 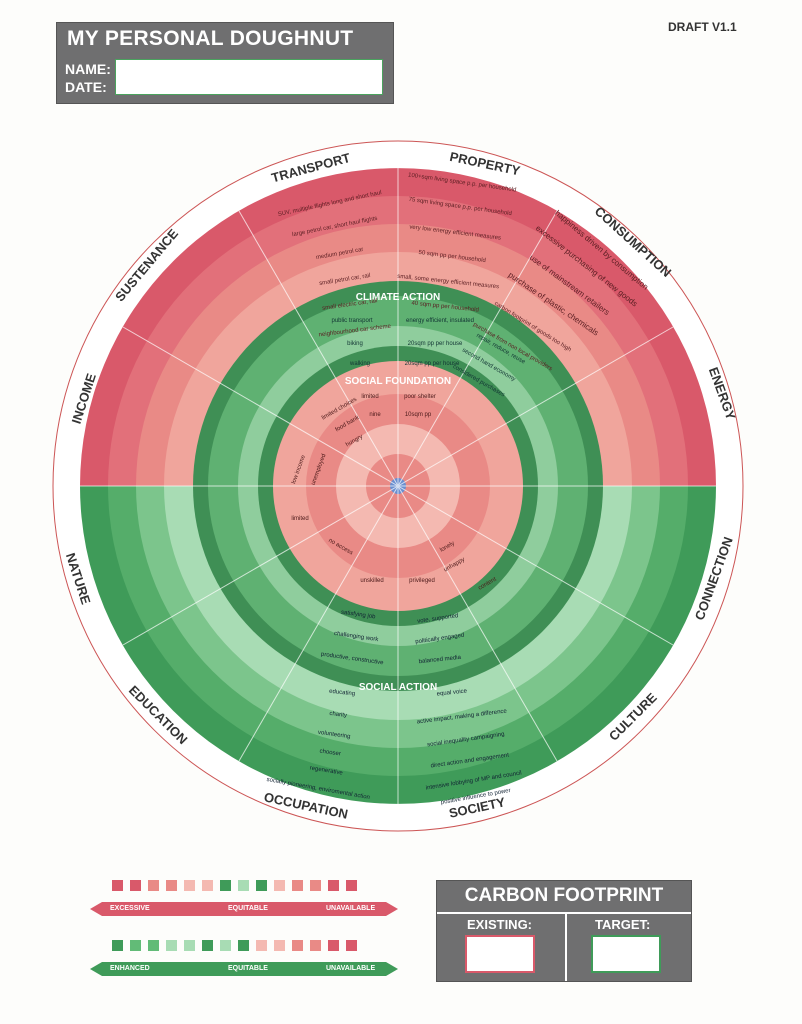 What do you see at coordinates (359, 615) in the screenshot?
I see `climate-bottom-item-1: satisfying job` at bounding box center [359, 615].